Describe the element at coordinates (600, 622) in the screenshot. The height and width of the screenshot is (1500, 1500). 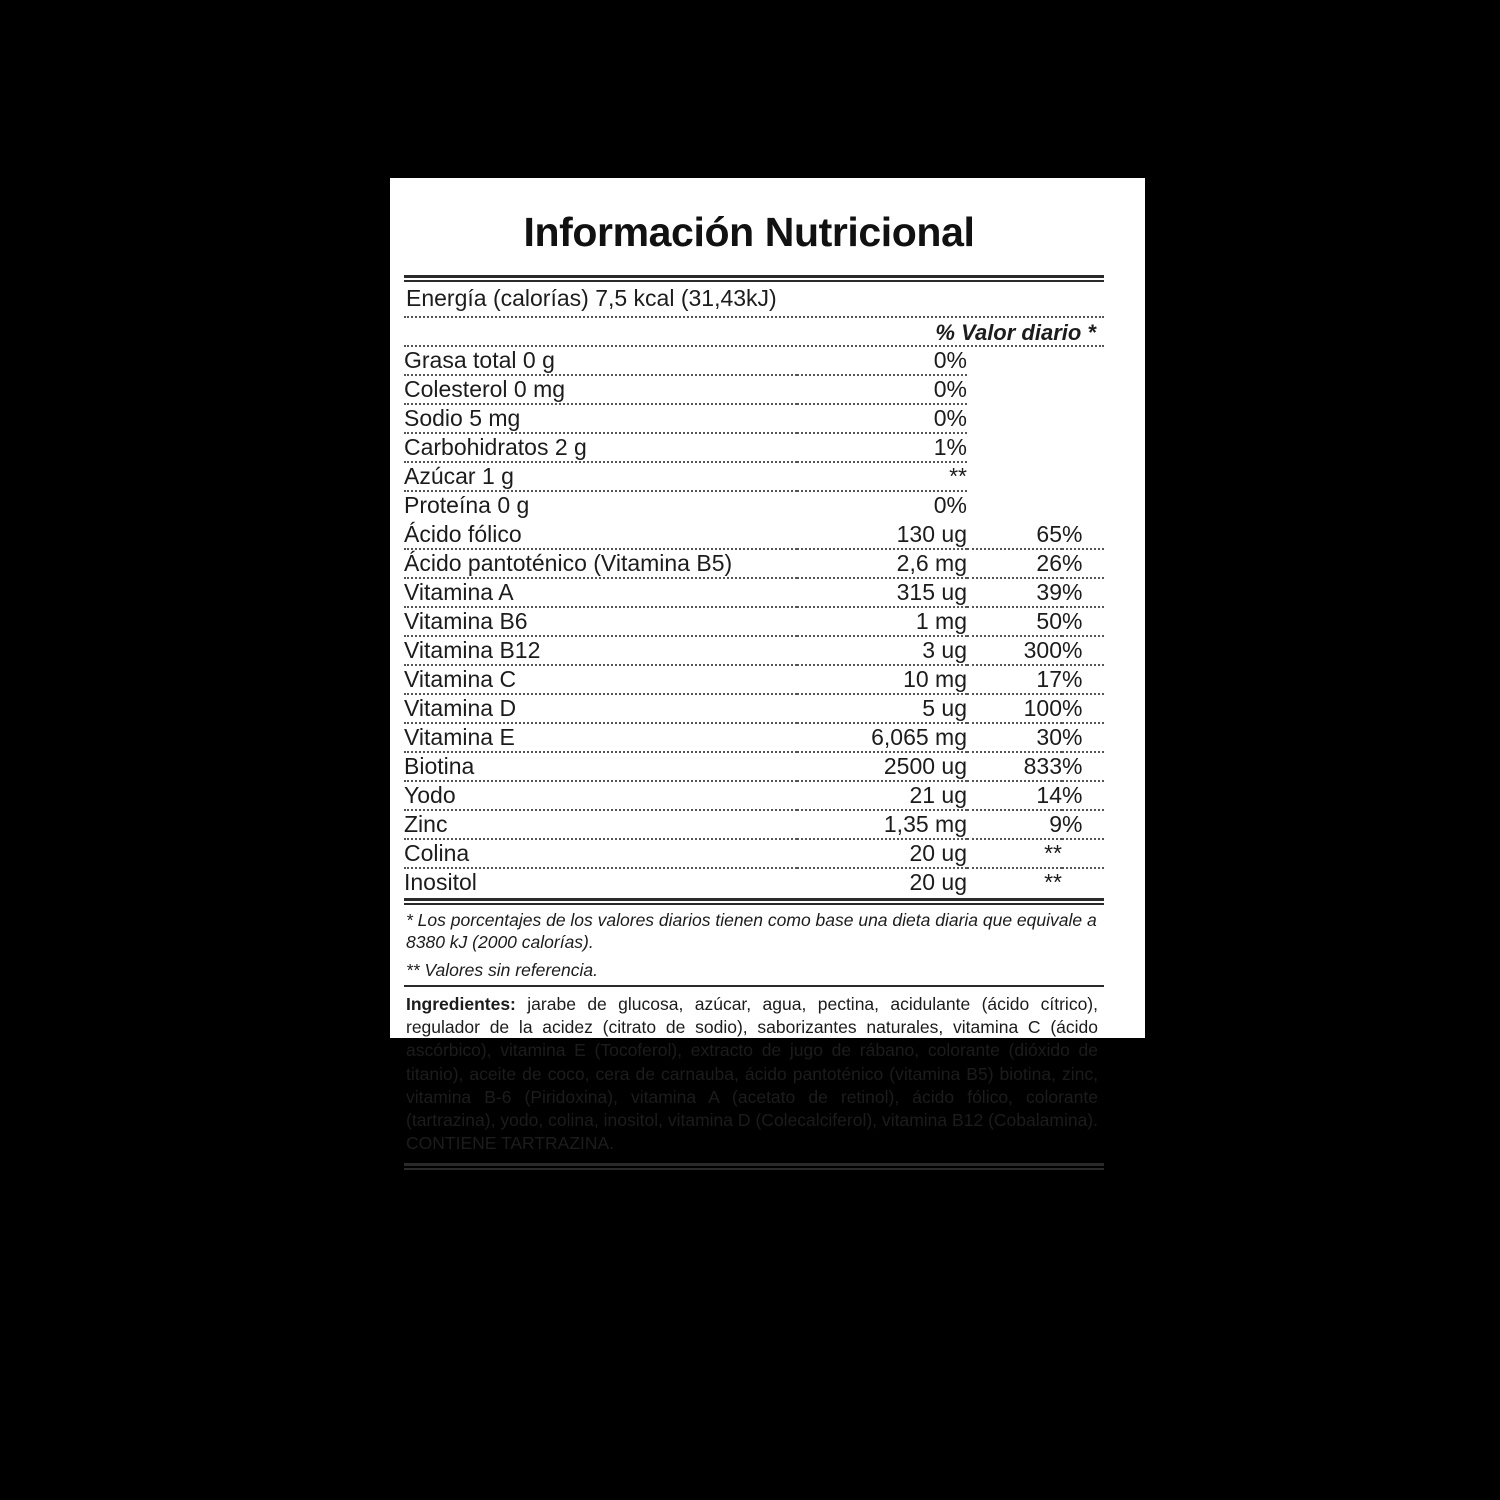
I see `nutrient-name: Vitamina B6` at that location.